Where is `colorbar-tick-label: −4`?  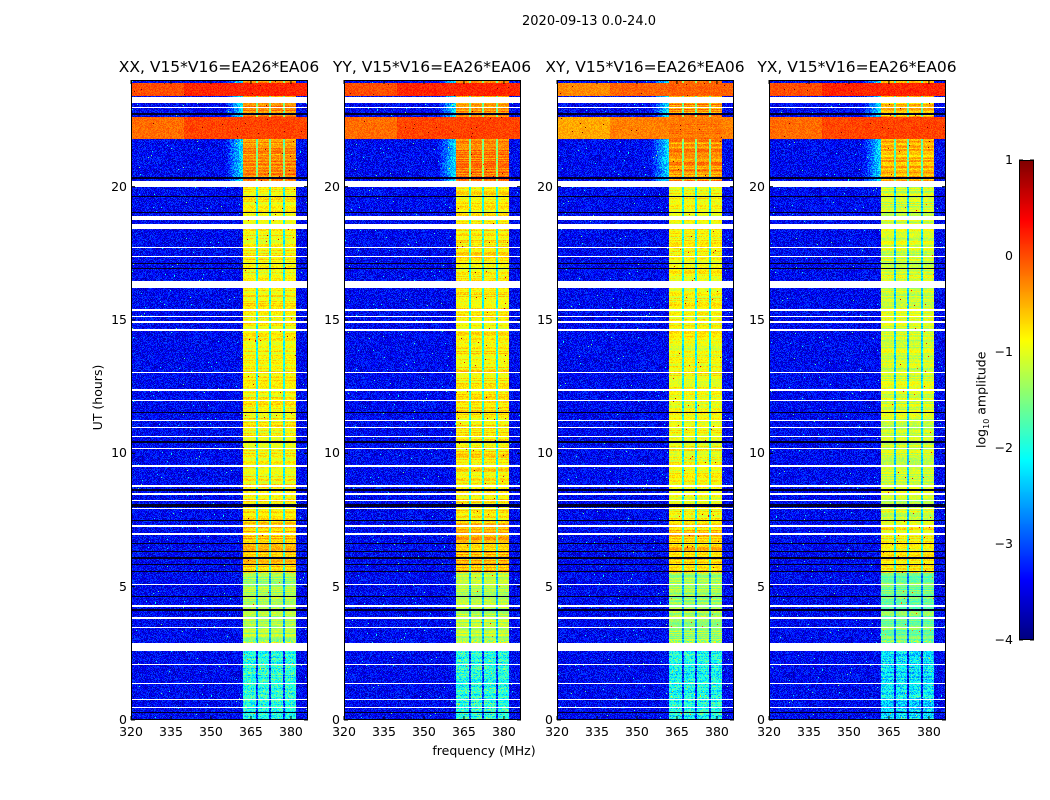
colorbar-tick-label: −4 is located at coordinates (1003, 639).